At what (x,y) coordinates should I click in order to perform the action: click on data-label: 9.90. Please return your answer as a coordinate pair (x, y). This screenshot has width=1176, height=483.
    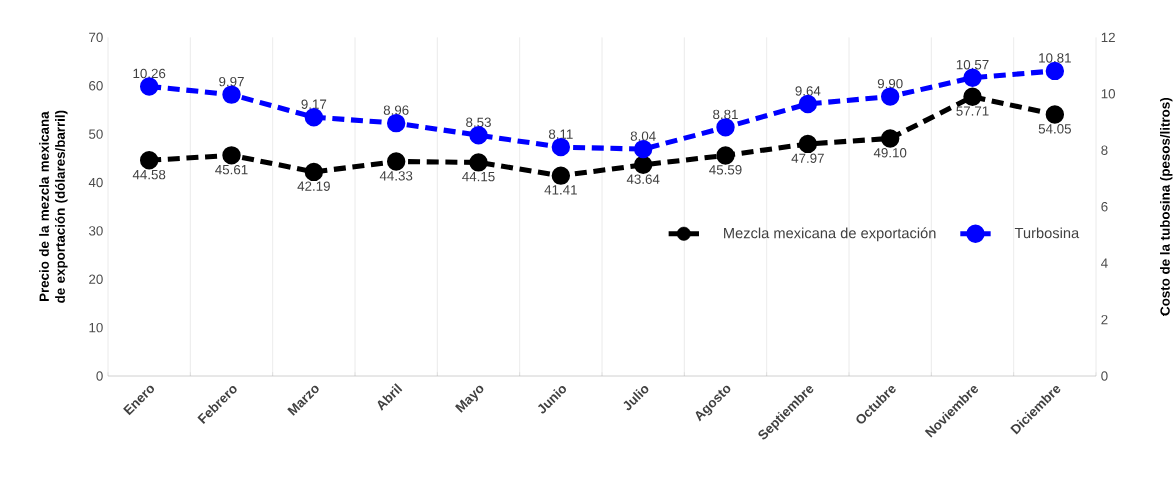
    Looking at the image, I should click on (890, 84).